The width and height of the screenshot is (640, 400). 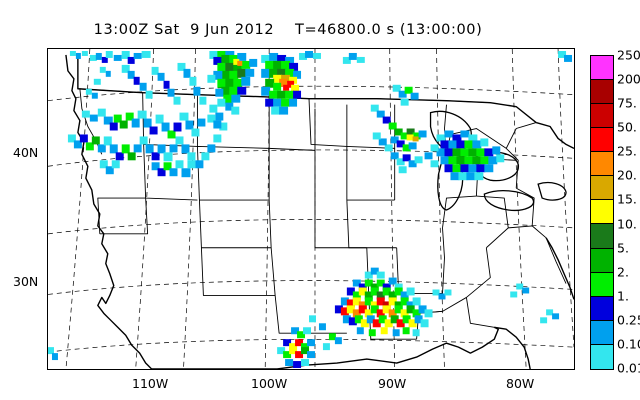 I want to click on colorbar-tick-label: 2., so click(x=623, y=272).